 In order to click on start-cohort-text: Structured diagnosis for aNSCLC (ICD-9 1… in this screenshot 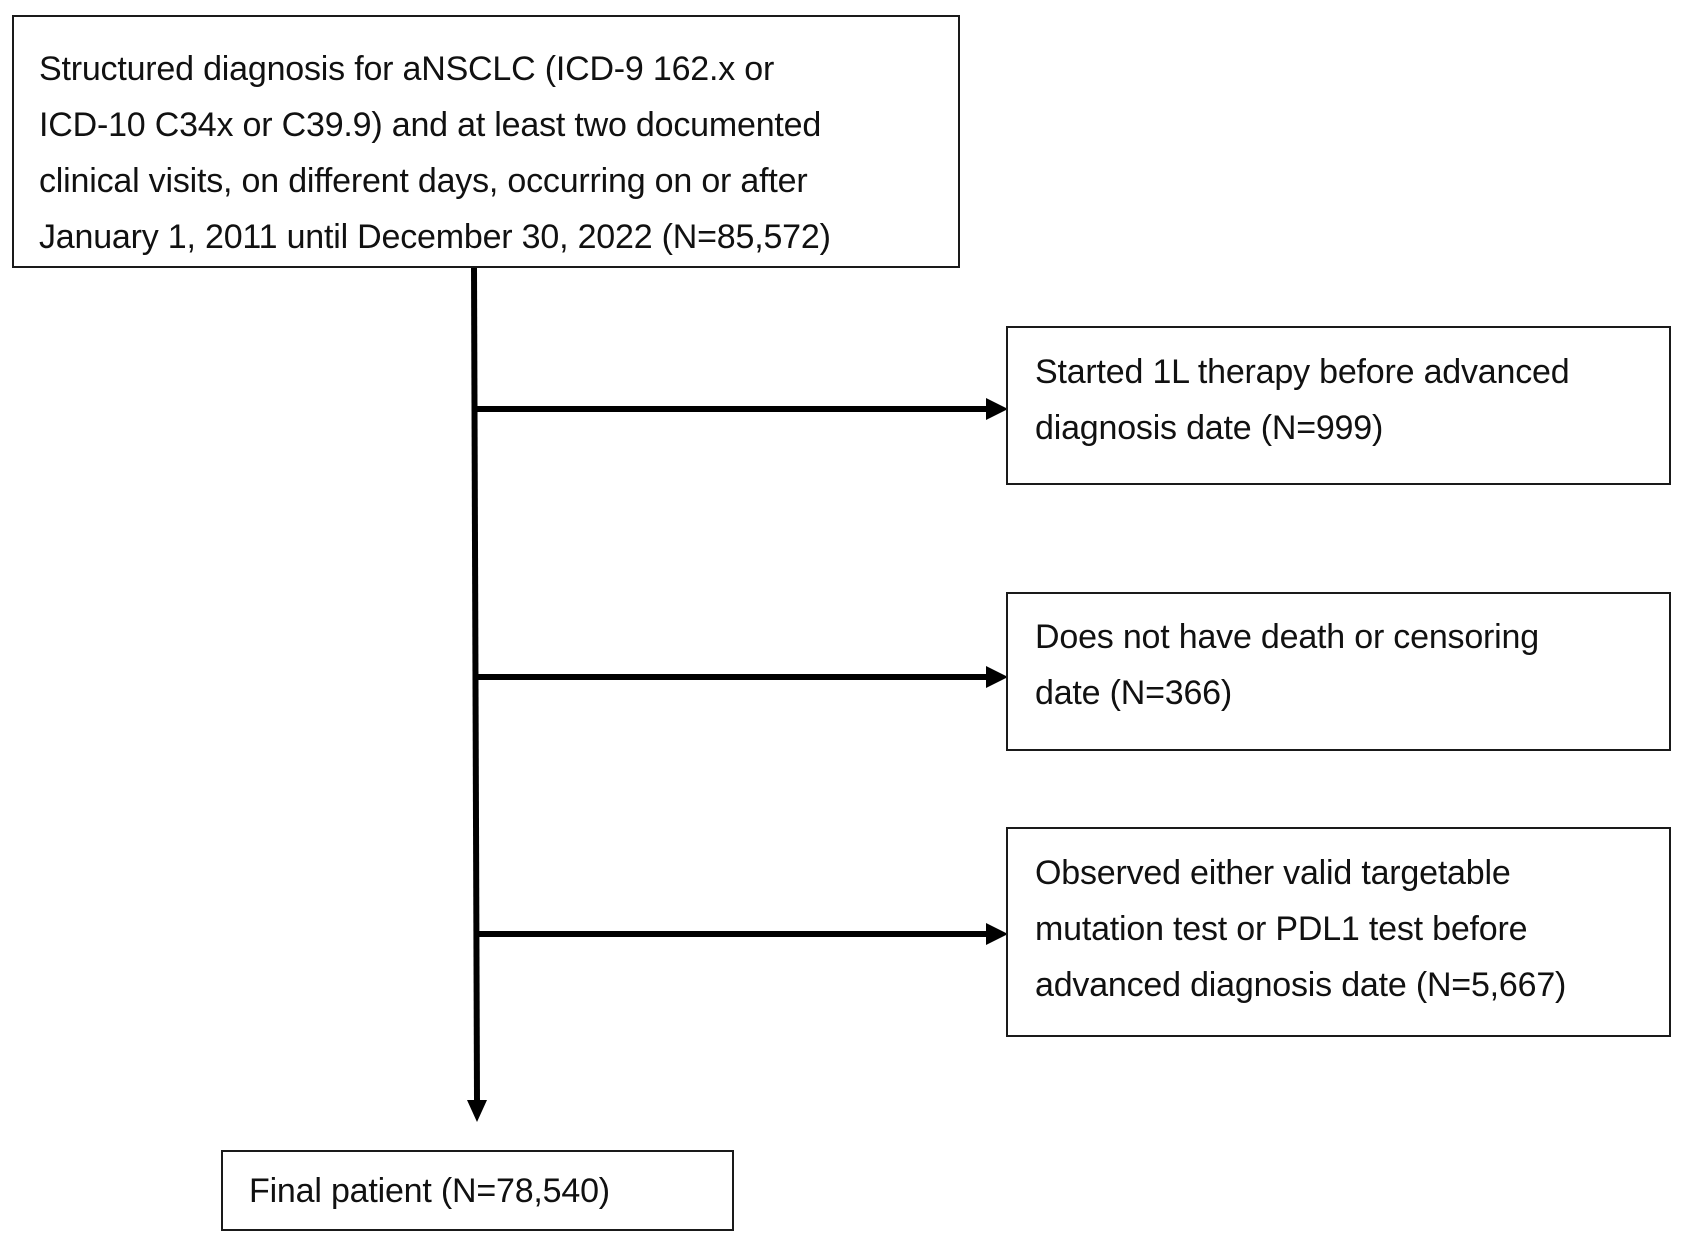, I will do `click(489, 153)`.